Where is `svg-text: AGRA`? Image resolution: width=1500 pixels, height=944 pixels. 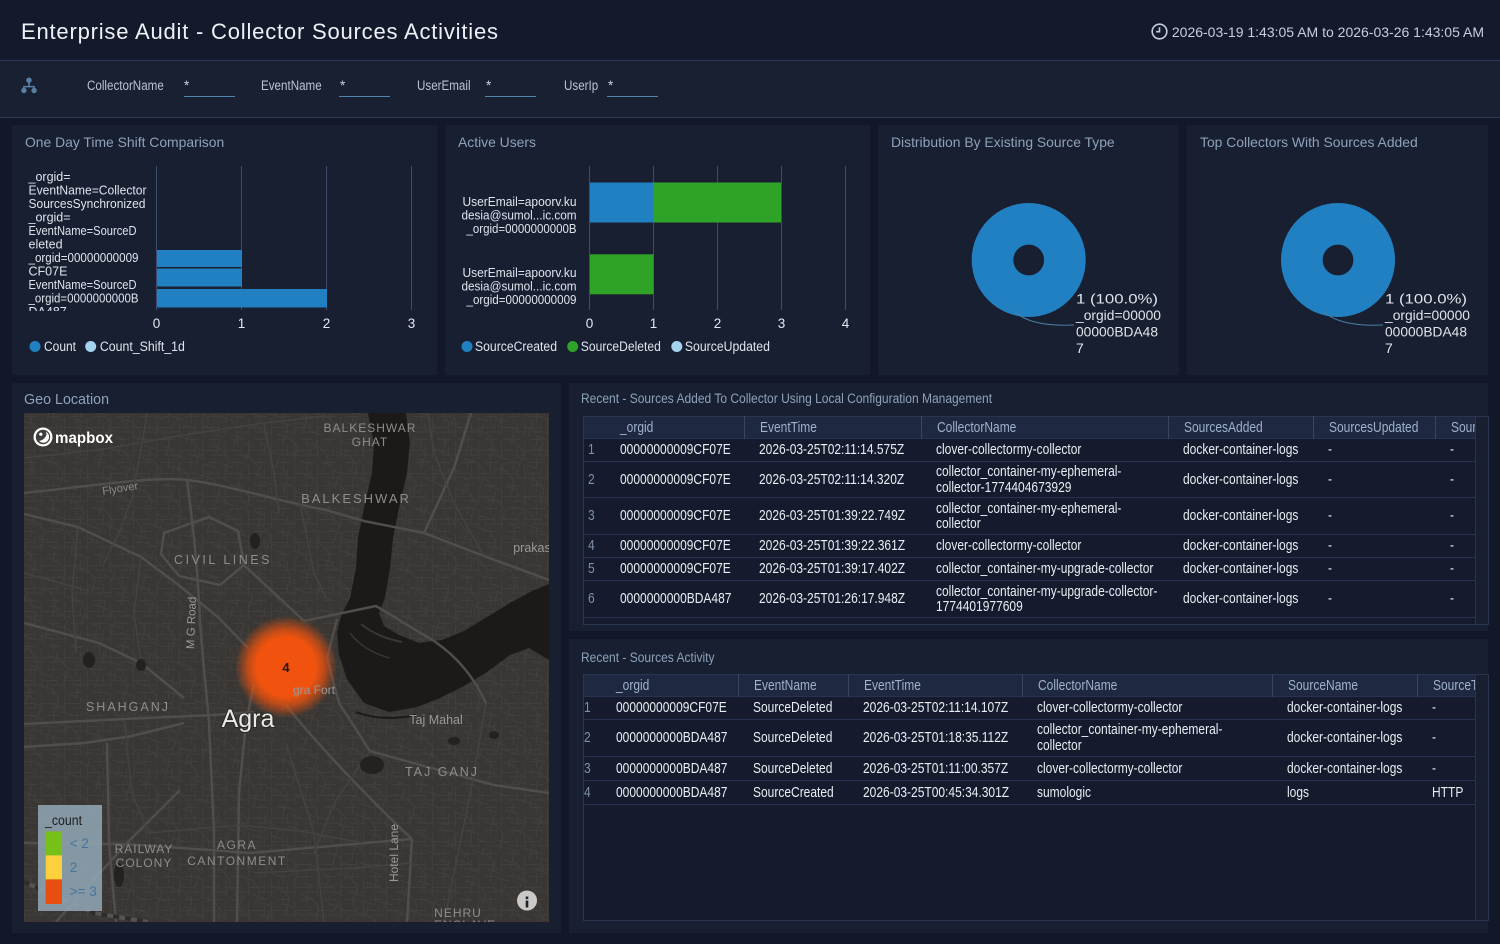 svg-text: AGRA is located at coordinates (237, 845).